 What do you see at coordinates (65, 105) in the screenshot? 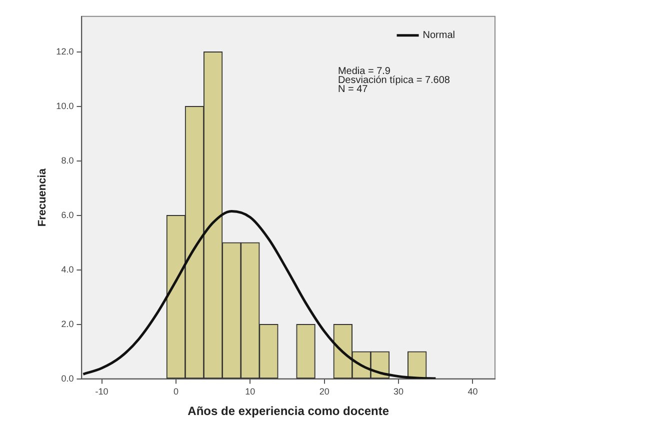
I see `y-tick-label: 10.0` at bounding box center [65, 105].